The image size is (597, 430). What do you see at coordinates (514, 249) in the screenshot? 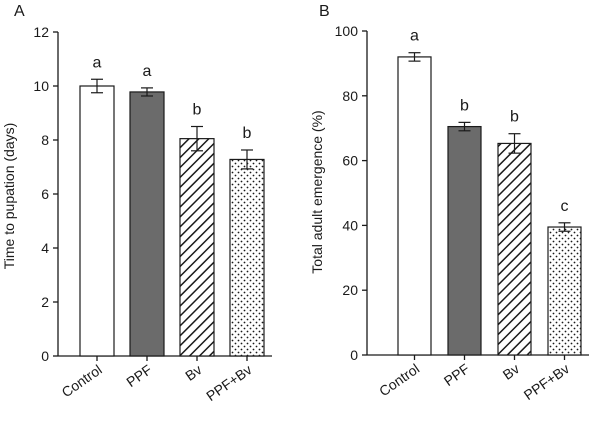
I see `panel-b-bar-bv` at bounding box center [514, 249].